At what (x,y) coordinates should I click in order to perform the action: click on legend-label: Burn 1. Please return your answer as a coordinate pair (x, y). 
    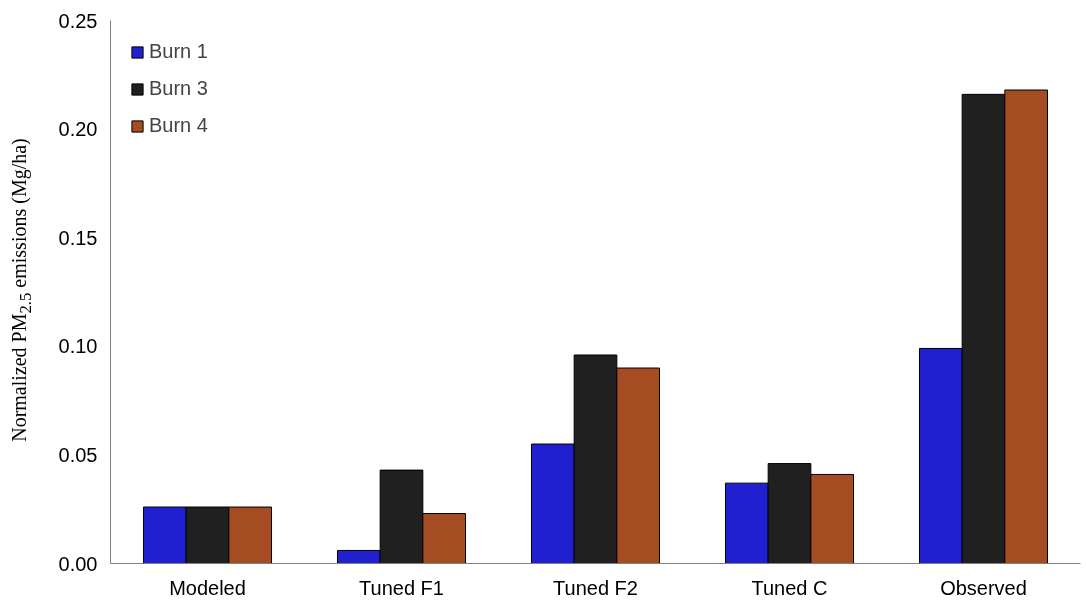
    Looking at the image, I should click on (178, 51).